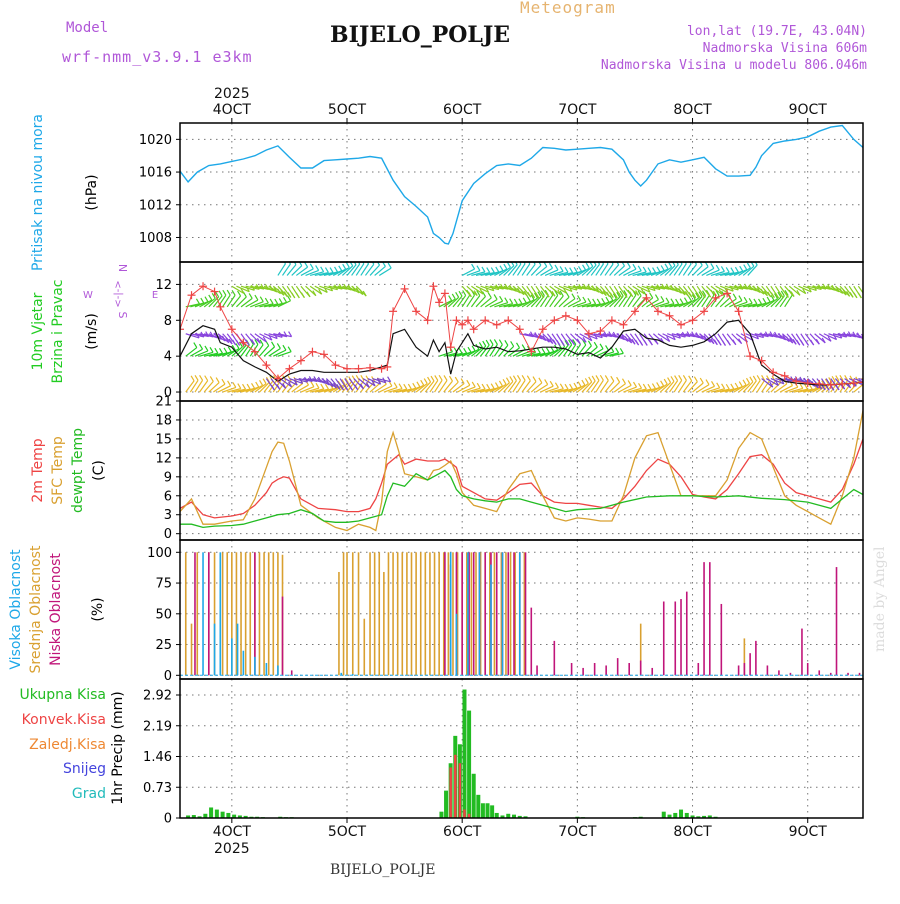 The image size is (900, 904). What do you see at coordinates (168, 515) in the screenshot?
I see `y-tick-label: 3` at bounding box center [168, 515].